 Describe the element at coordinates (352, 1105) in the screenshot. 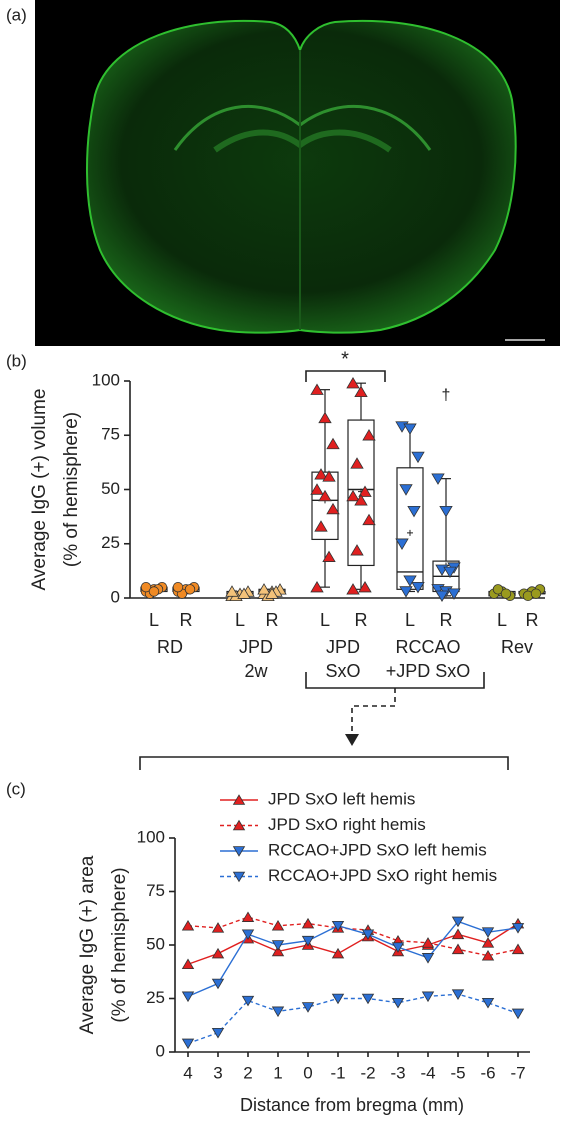

I see `x-axis-label: Distance from bregma (mm)` at that location.